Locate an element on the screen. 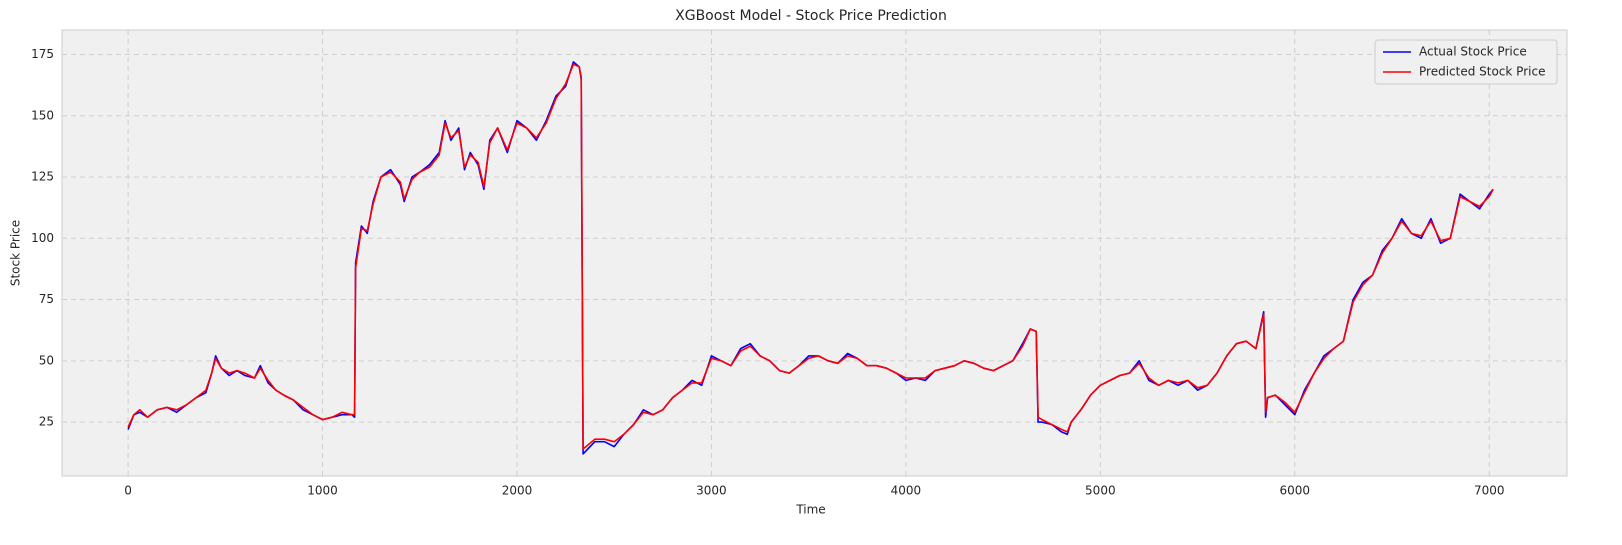 This screenshot has height=545, width=1622. y-tick-label: 75 is located at coordinates (46, 299).